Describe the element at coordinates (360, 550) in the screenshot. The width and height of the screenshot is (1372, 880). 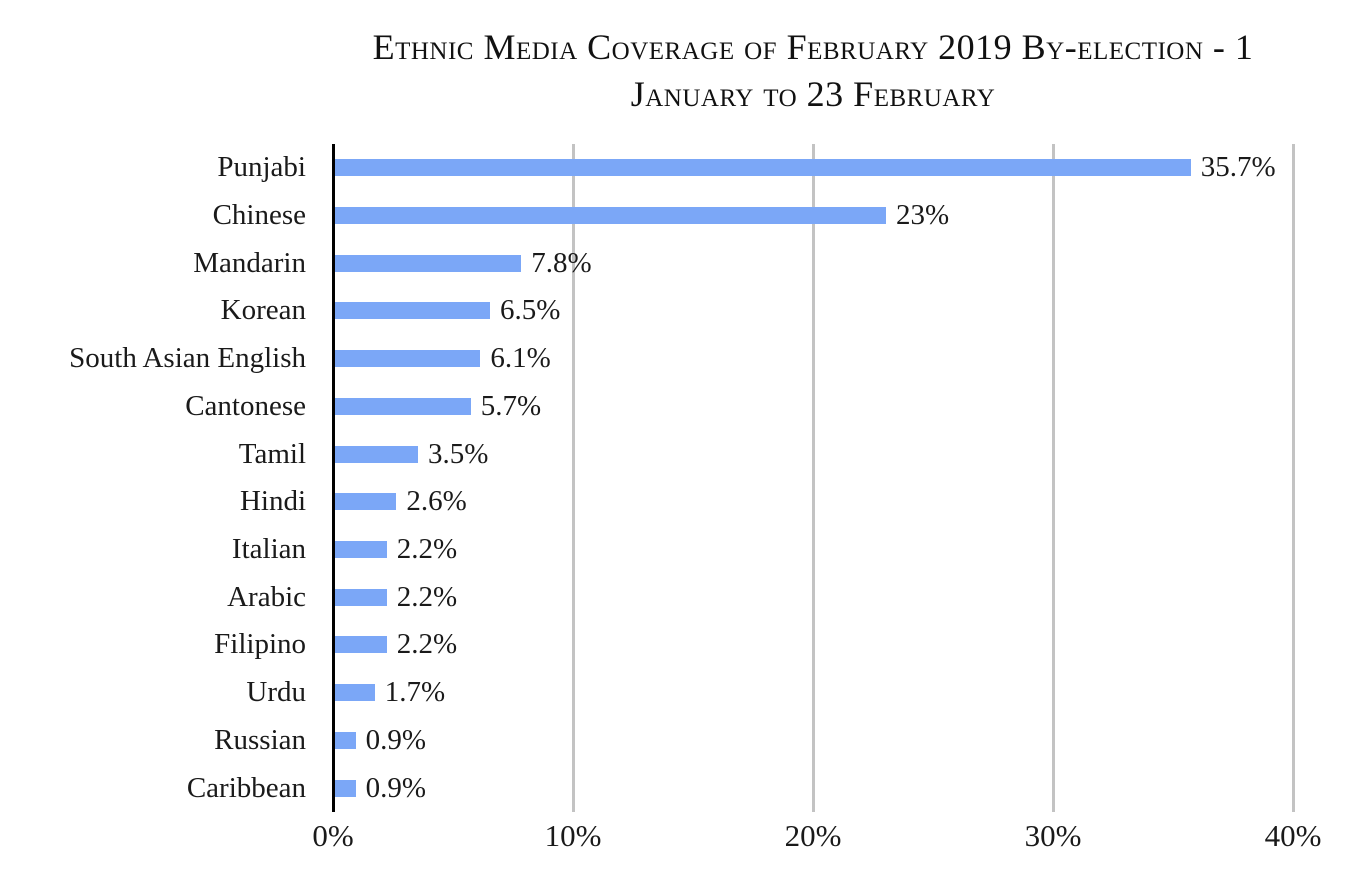
I see `bar-italian` at that location.